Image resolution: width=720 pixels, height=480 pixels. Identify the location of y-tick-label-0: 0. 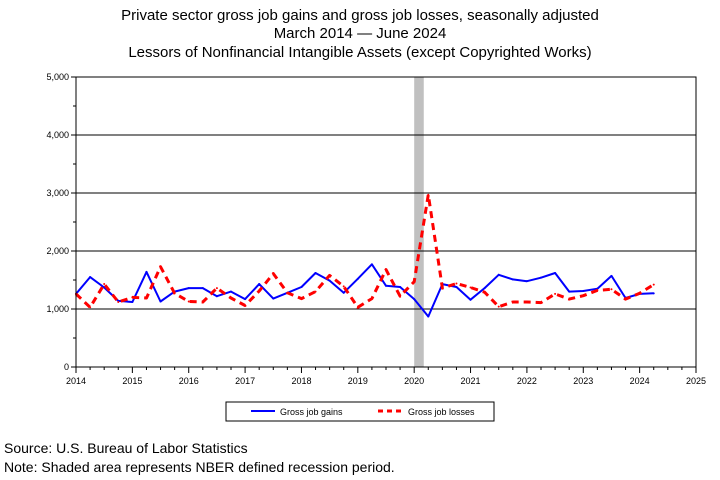
(66, 367).